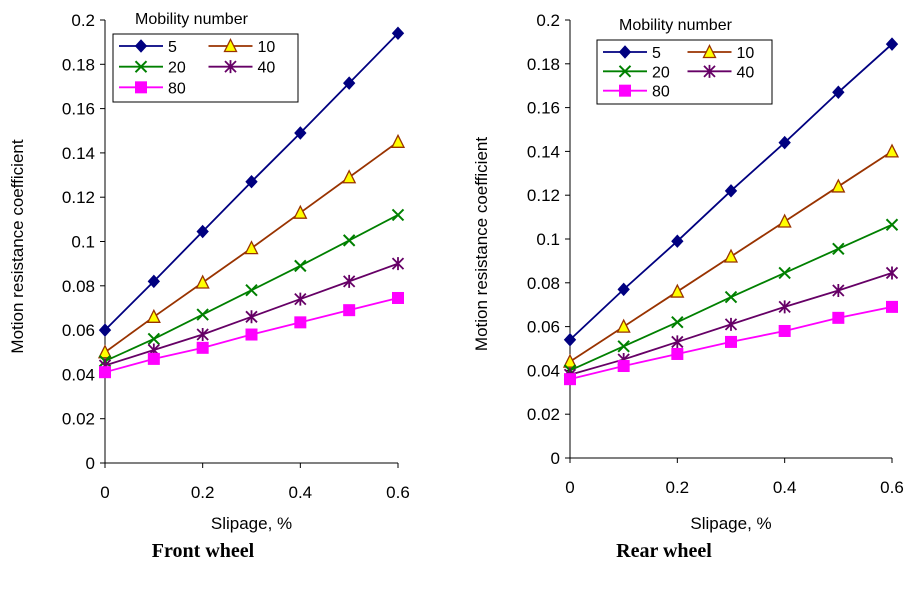 This screenshot has height=592, width=915. I want to click on y-axis-title: Motion resistance coefficient, so click(17, 246).